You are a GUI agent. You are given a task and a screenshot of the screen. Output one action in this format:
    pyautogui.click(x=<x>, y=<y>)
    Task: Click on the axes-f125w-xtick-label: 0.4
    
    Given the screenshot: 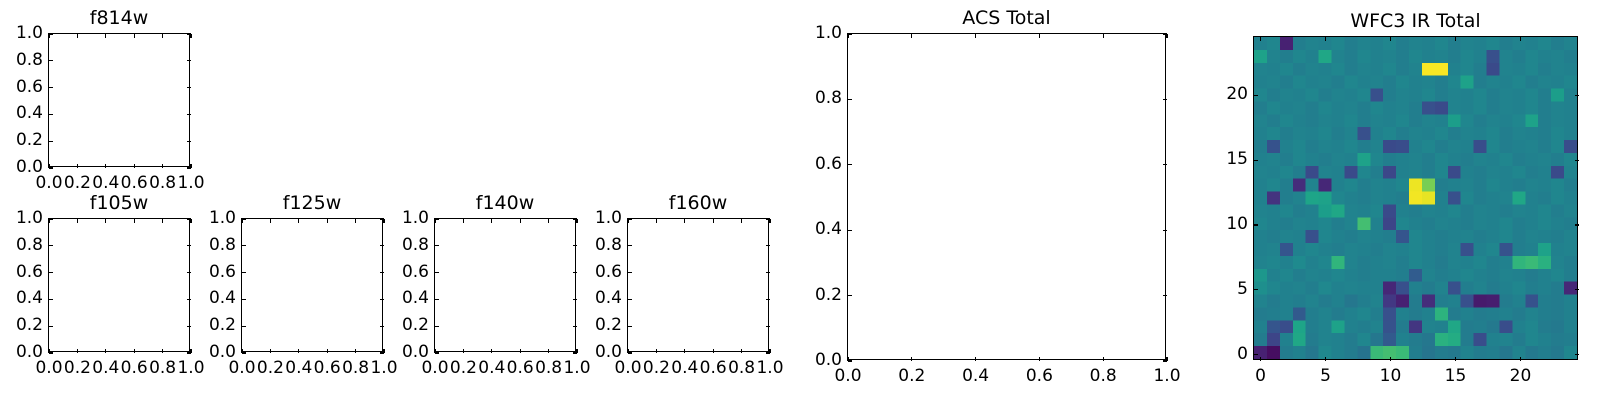 What is the action you would take?
    pyautogui.click(x=299, y=368)
    